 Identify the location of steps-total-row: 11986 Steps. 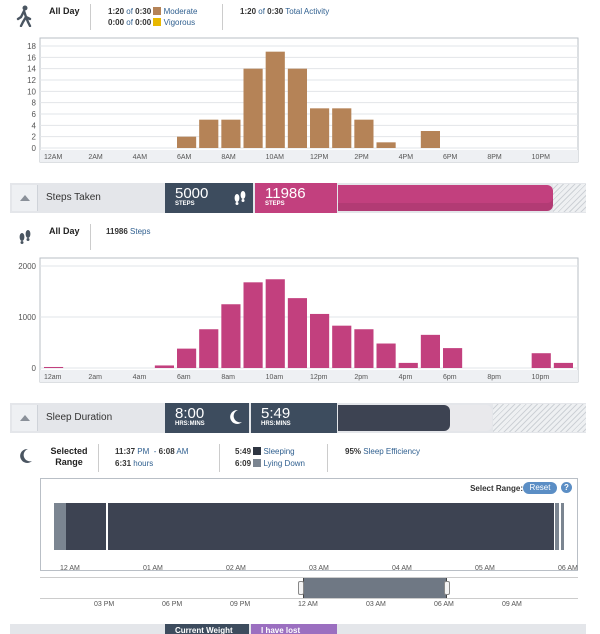
(128, 231).